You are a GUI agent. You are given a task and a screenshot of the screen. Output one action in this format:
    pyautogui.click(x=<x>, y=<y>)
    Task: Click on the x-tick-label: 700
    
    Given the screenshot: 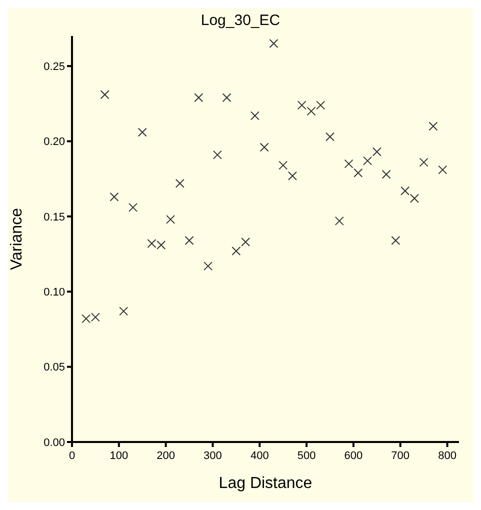 What is the action you would take?
    pyautogui.click(x=400, y=456)
    